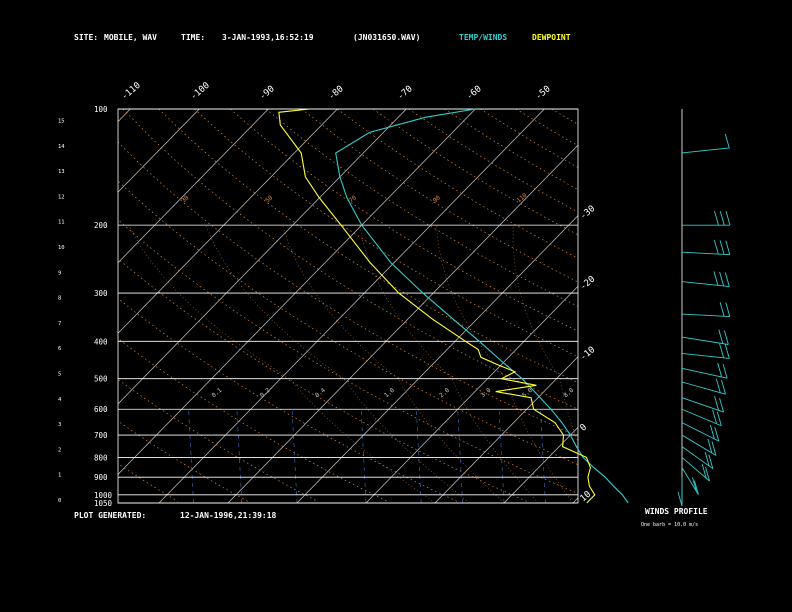  I want to click on site-value: MOBILE, WAV, so click(130, 37).